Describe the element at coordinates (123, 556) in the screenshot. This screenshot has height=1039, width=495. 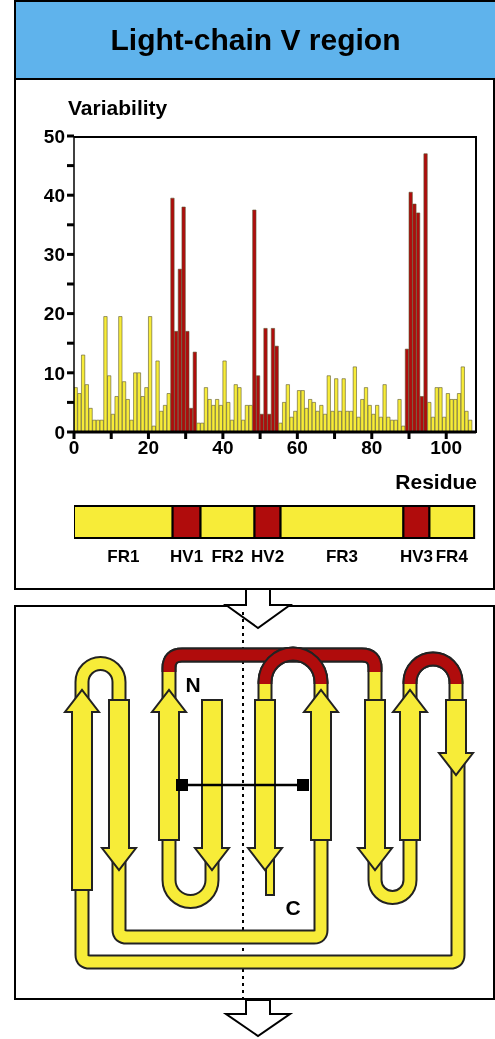
I see `series-label: FR1` at that location.